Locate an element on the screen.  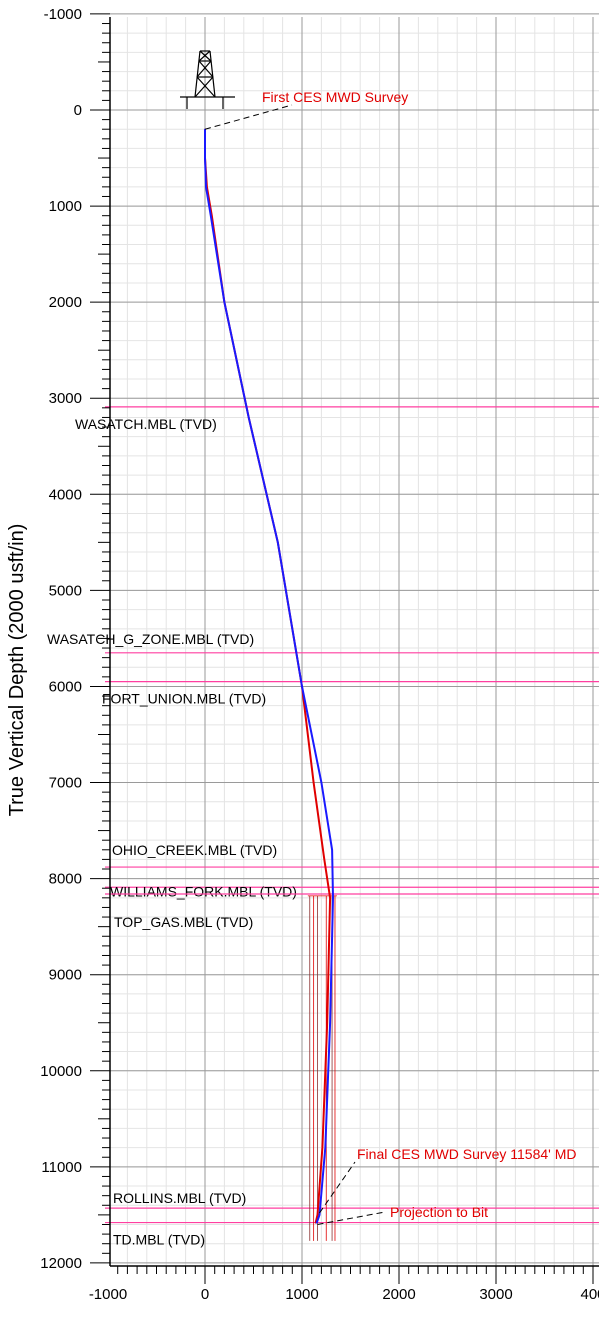
y-tick-label: 9000 is located at coordinates (65, 975).